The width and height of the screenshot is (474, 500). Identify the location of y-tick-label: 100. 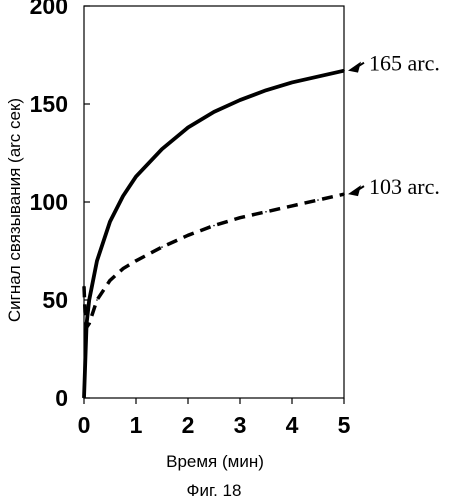
(49, 202).